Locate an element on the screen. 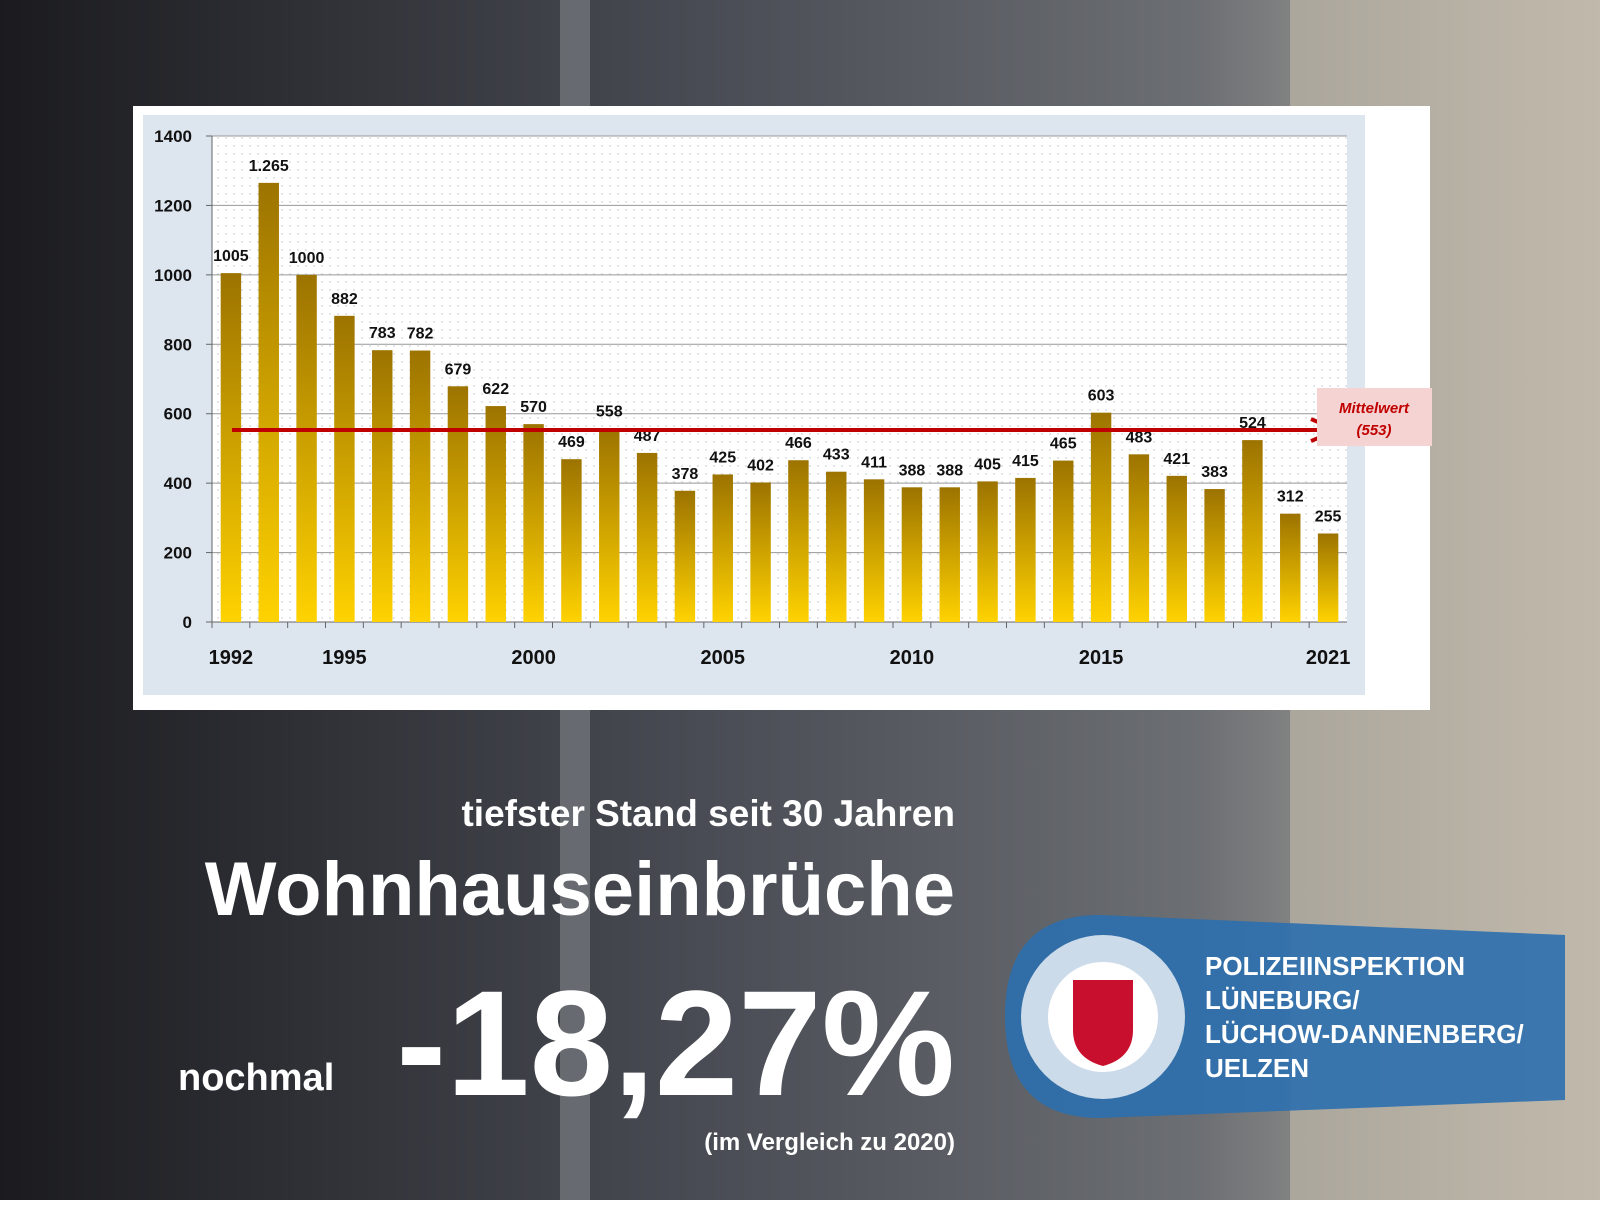 The image size is (1600, 1205). value-label: 469 is located at coordinates (571, 442).